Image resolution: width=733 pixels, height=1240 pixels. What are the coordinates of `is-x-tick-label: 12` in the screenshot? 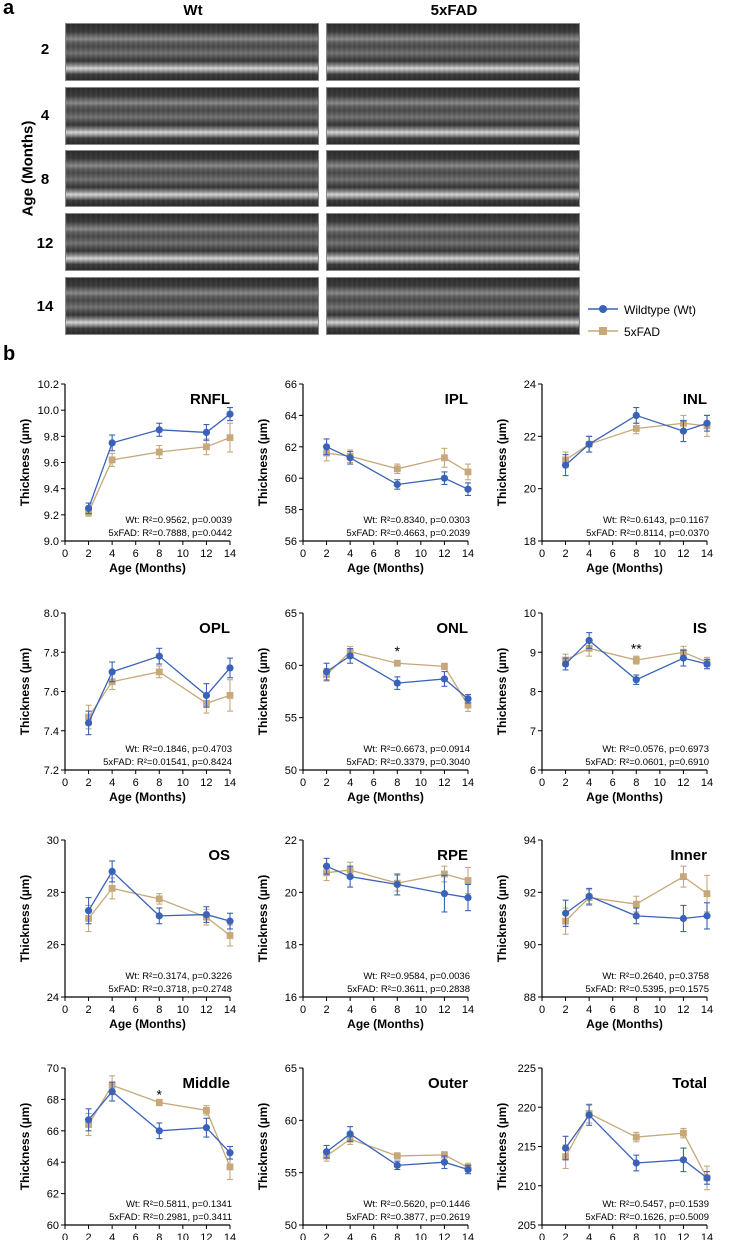 It's located at (683, 783).